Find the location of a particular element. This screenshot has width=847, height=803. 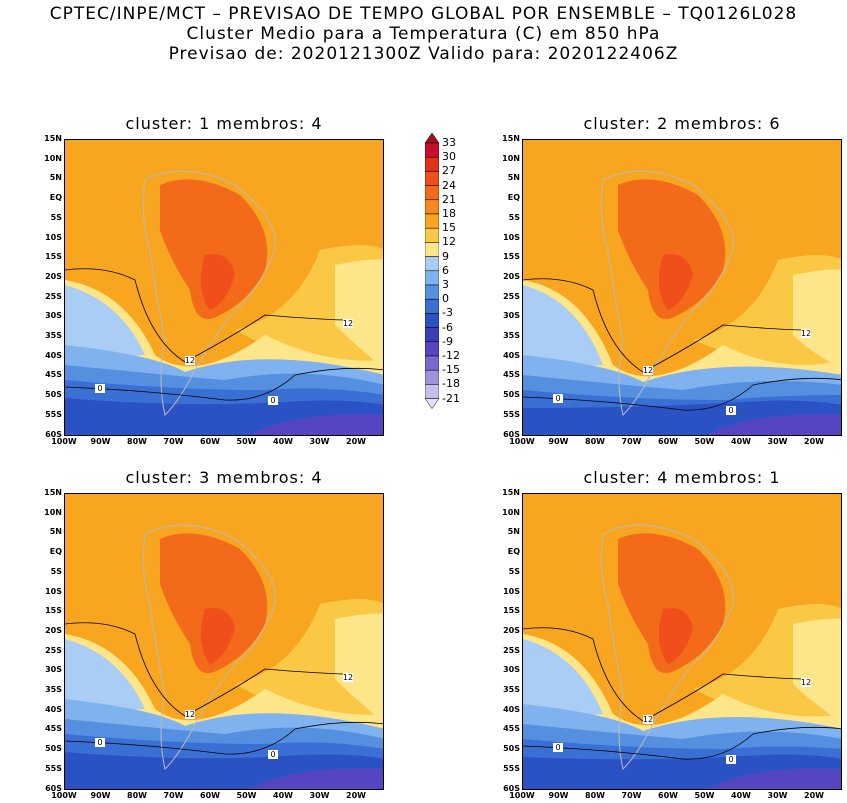

colorbar-level-label: -15 is located at coordinates (451, 370).